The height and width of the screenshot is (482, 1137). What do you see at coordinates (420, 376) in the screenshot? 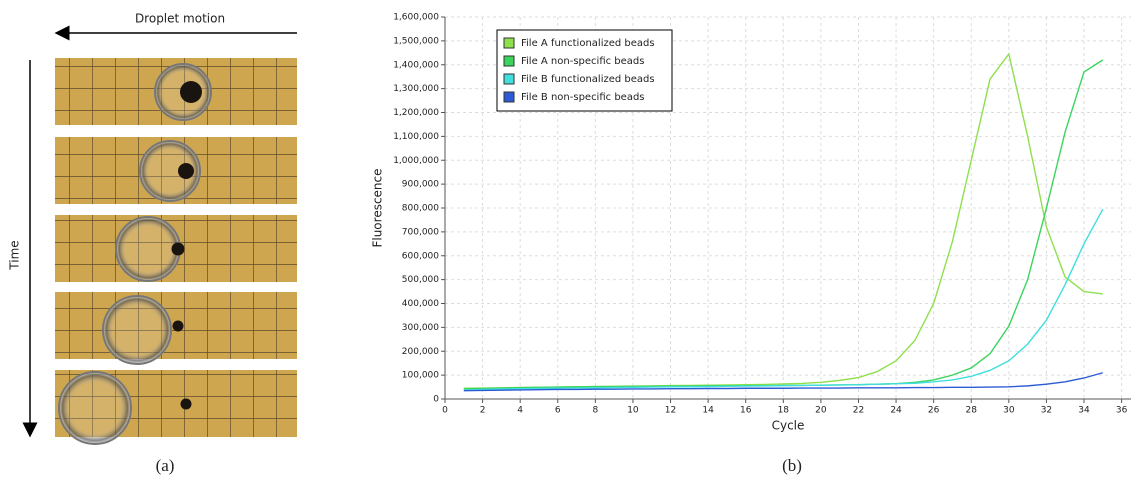
I see `y-tick-label: 100,000` at bounding box center [420, 376].